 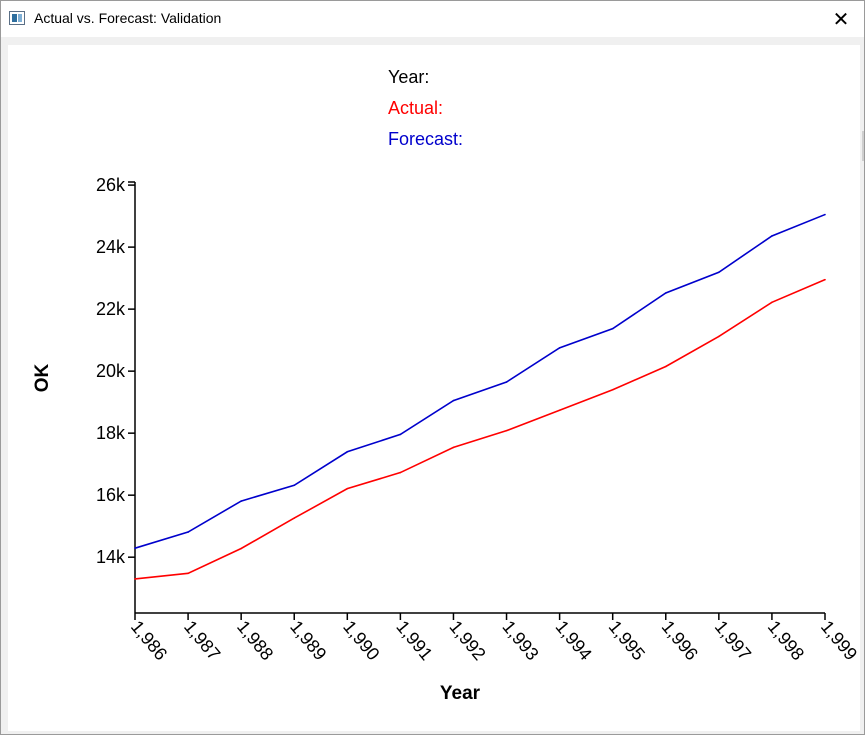 I want to click on close-button: ✕, so click(x=841, y=19).